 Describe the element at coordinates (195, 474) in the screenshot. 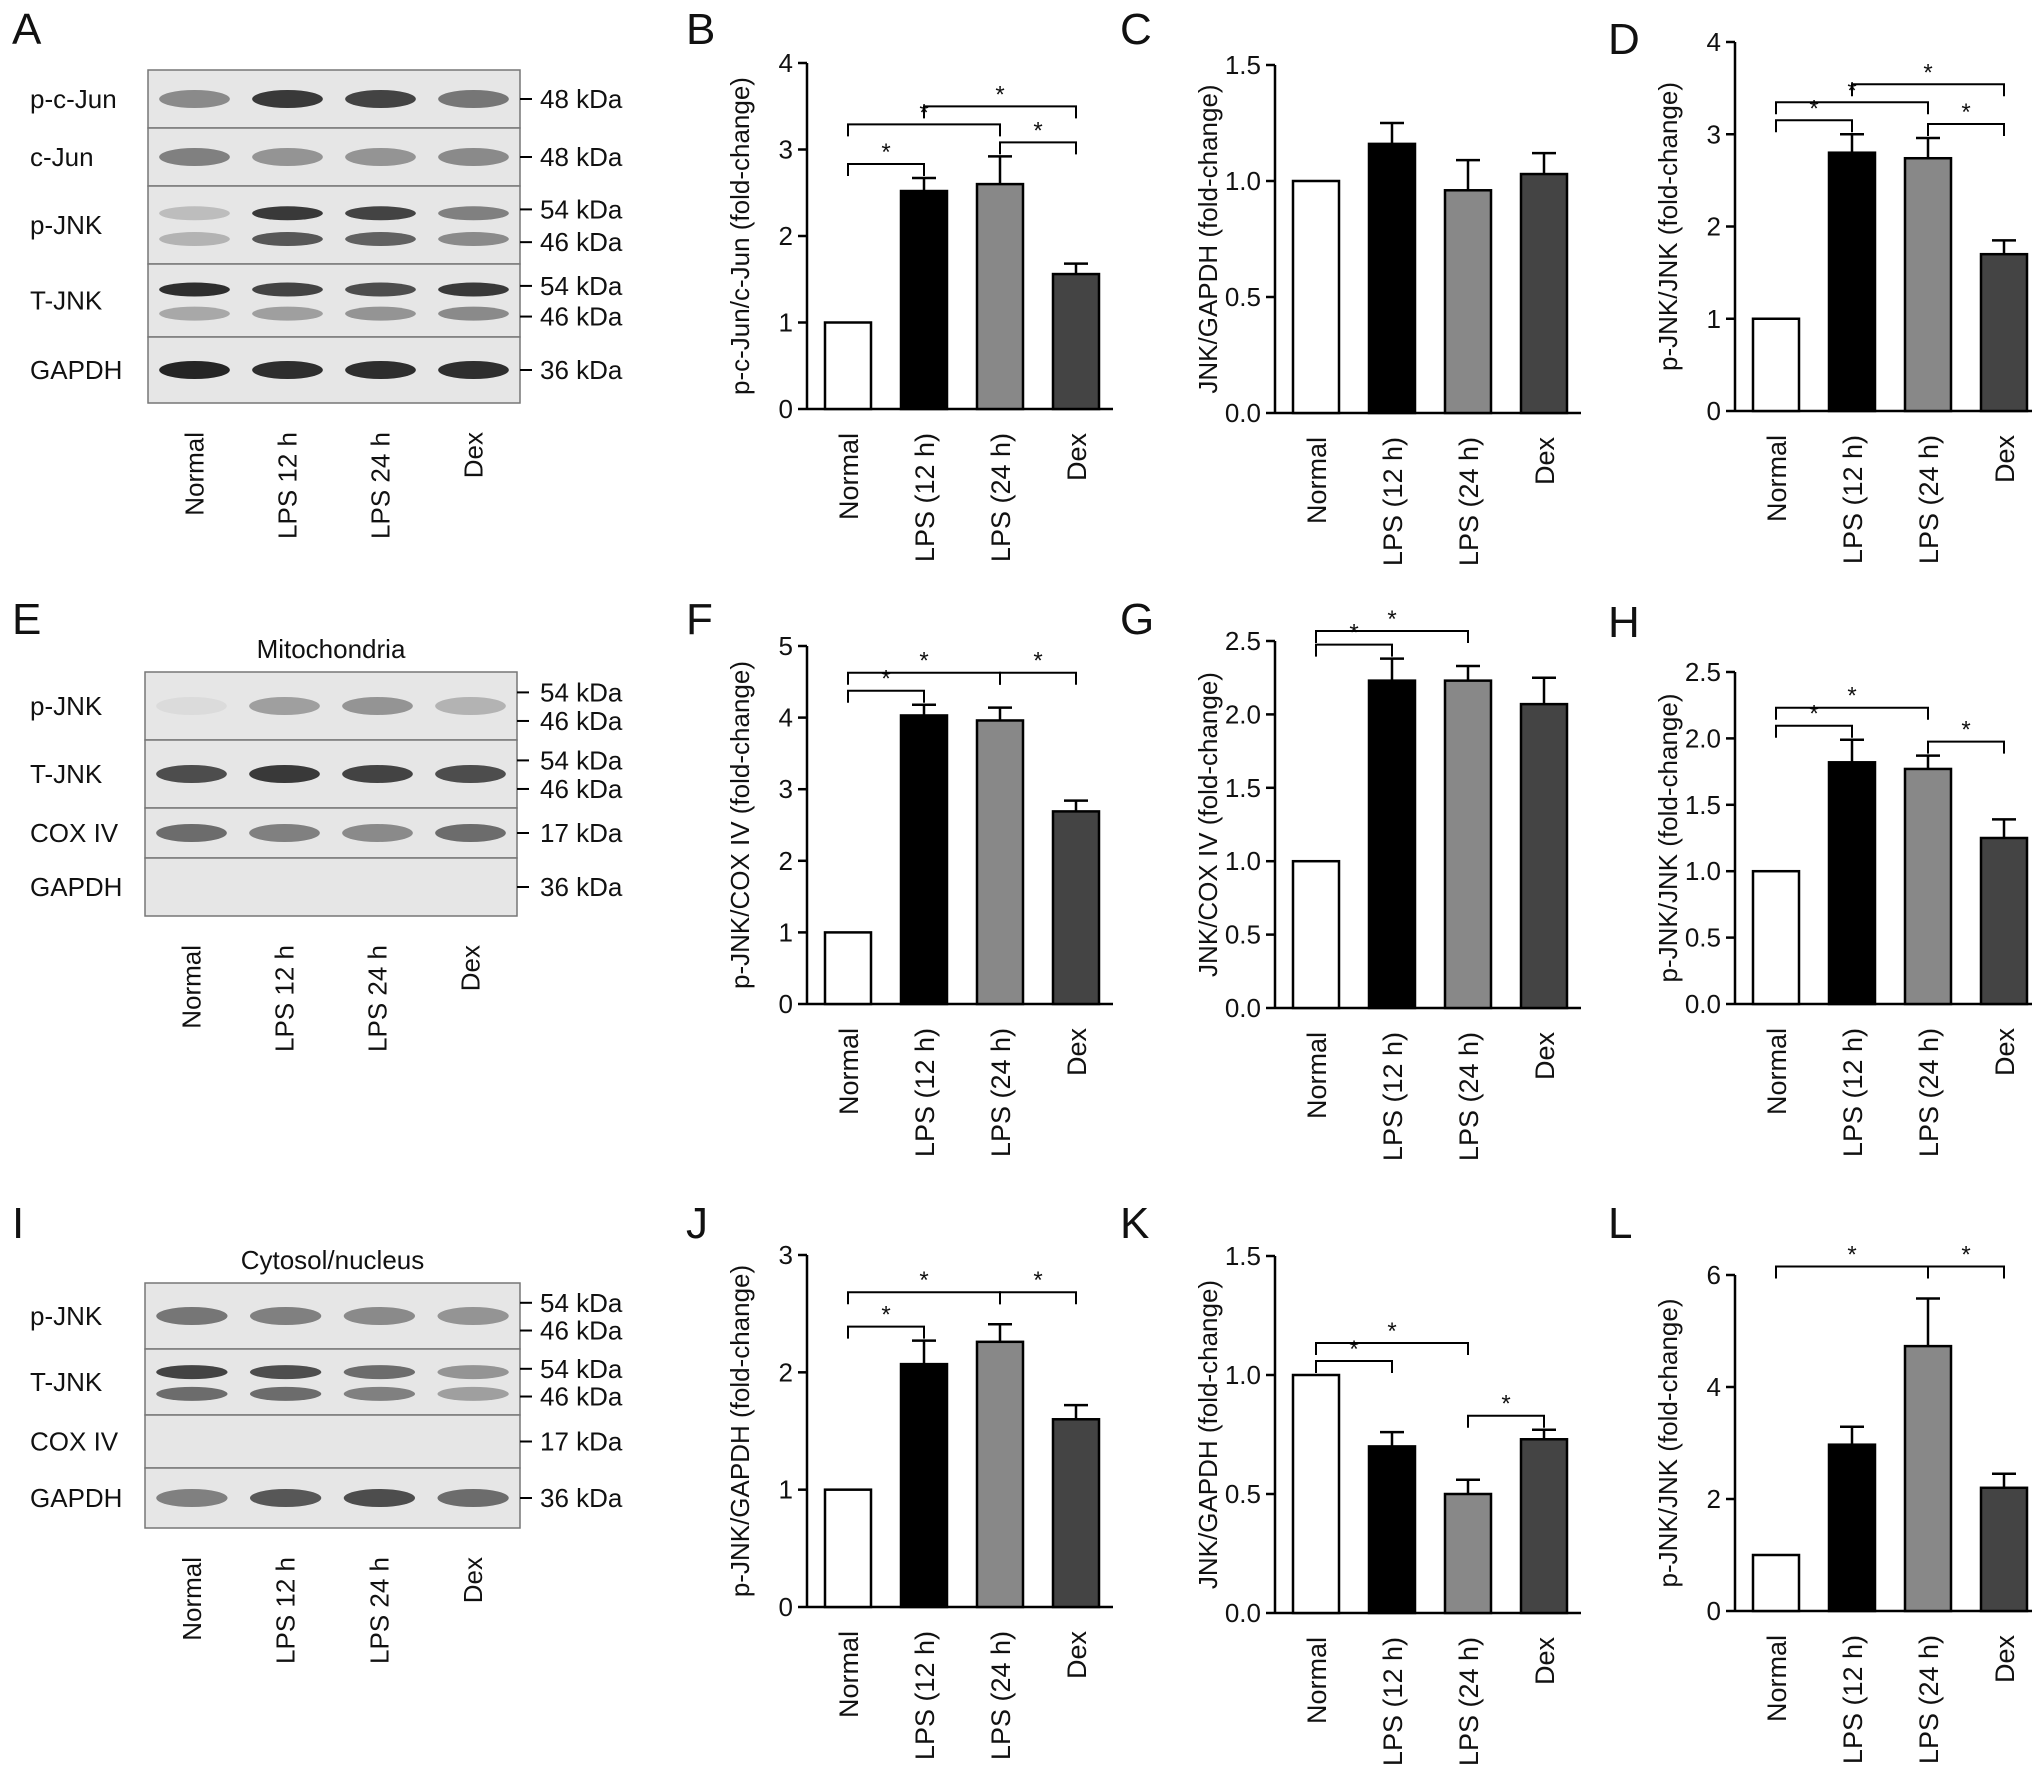

I see `lane-label: Normal` at that location.